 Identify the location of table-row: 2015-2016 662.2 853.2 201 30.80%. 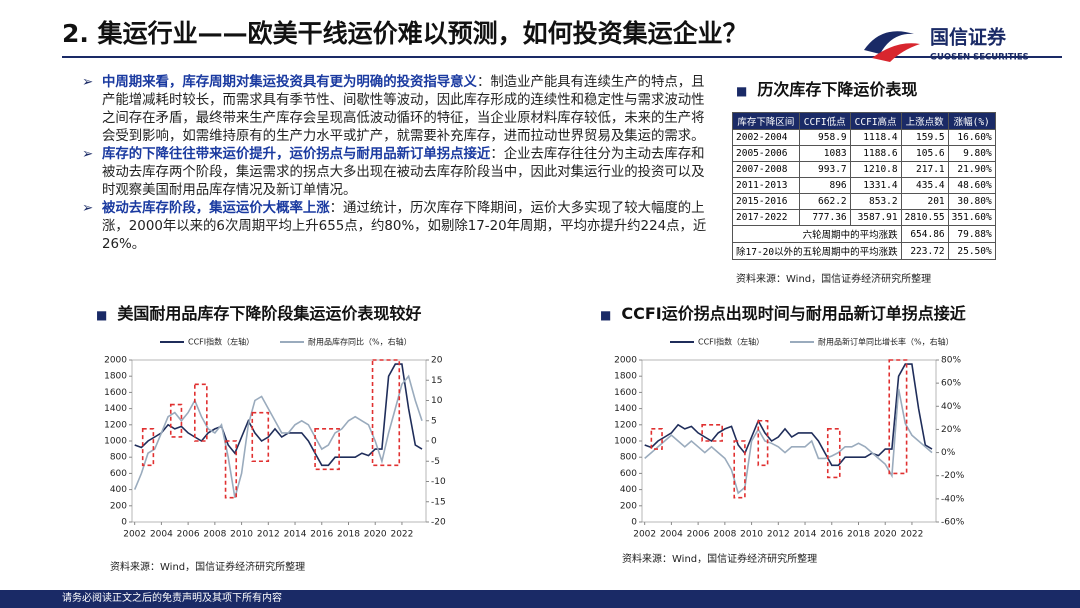
(864, 201).